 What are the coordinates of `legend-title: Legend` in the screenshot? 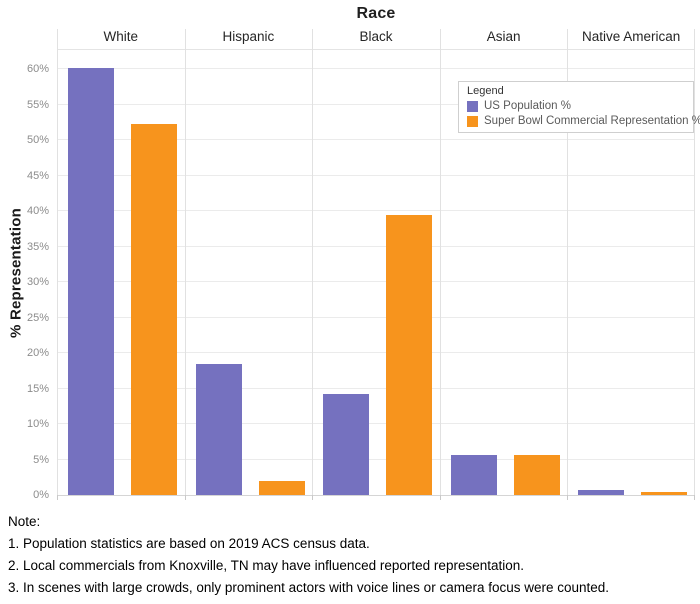 It's located at (485, 91).